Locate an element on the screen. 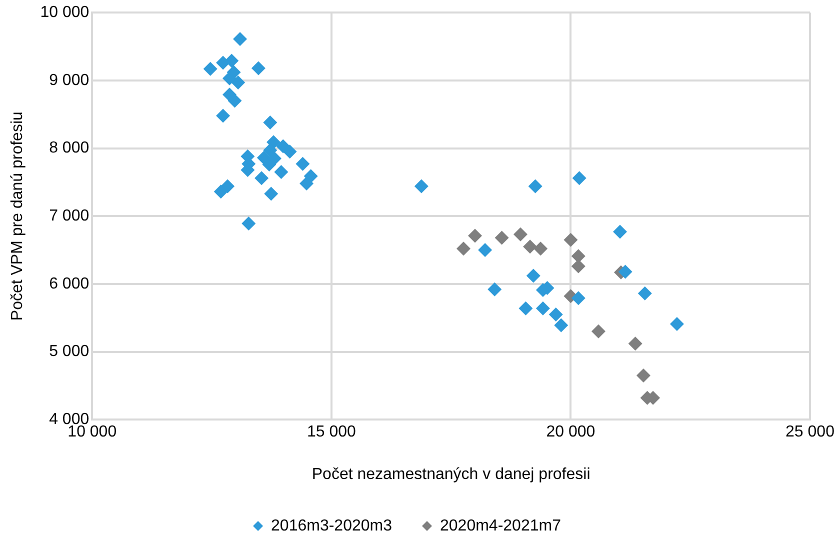 The height and width of the screenshot is (548, 840). legend-label: 2020m4-2021m7 is located at coordinates (501, 525).